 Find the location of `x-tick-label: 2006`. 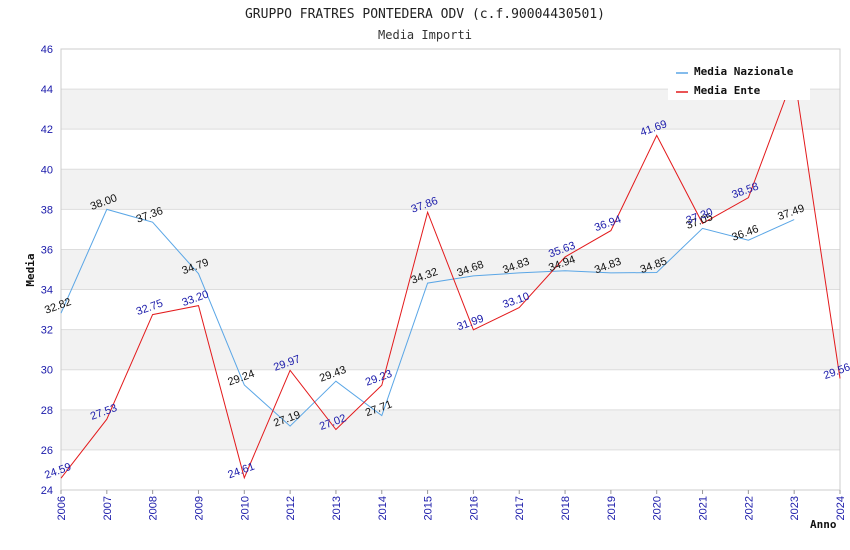

x-tick-label: 2006 is located at coordinates (62, 508).